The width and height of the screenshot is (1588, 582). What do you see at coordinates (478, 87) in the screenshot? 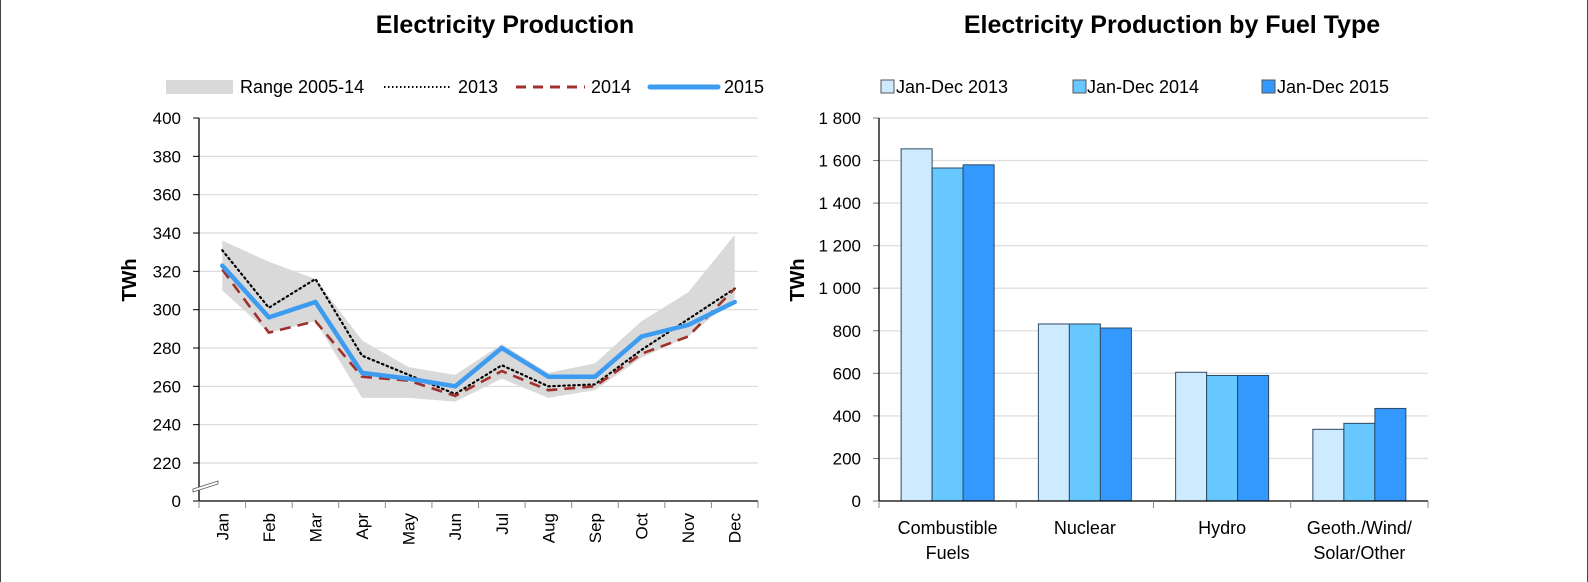
I see `legend-2013-label: 2013` at bounding box center [478, 87].